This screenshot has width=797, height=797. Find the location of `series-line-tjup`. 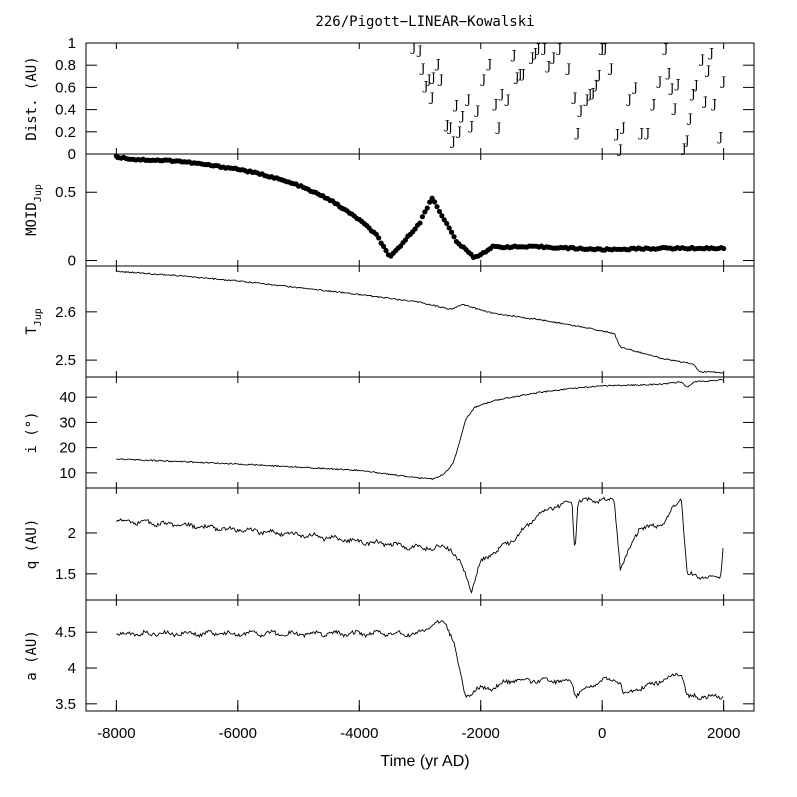

series-line-tjup is located at coordinates (420, 322).